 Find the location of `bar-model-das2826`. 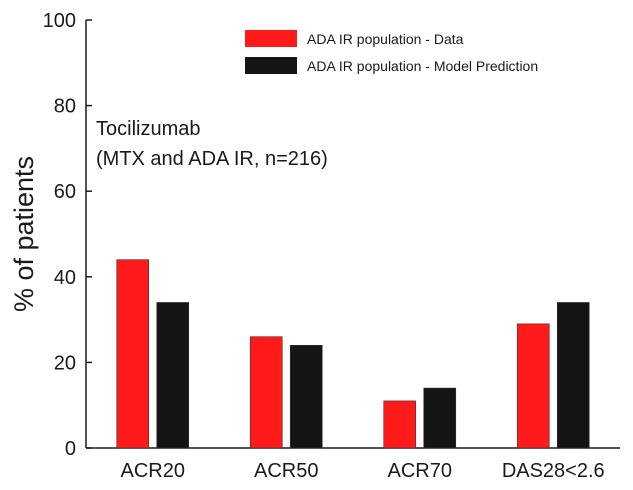

bar-model-das2826 is located at coordinates (573, 375).